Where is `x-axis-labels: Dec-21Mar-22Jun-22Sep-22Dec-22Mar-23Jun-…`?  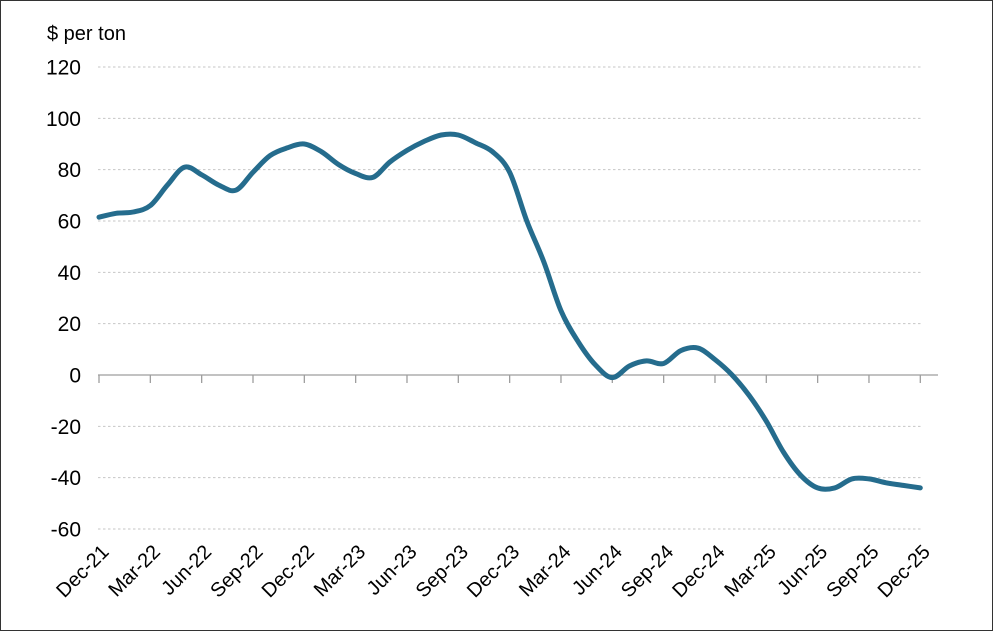
x-axis-labels: Dec-21Mar-22Jun-22Sep-22Dec-22Mar-23Jun-… is located at coordinates (493, 571).